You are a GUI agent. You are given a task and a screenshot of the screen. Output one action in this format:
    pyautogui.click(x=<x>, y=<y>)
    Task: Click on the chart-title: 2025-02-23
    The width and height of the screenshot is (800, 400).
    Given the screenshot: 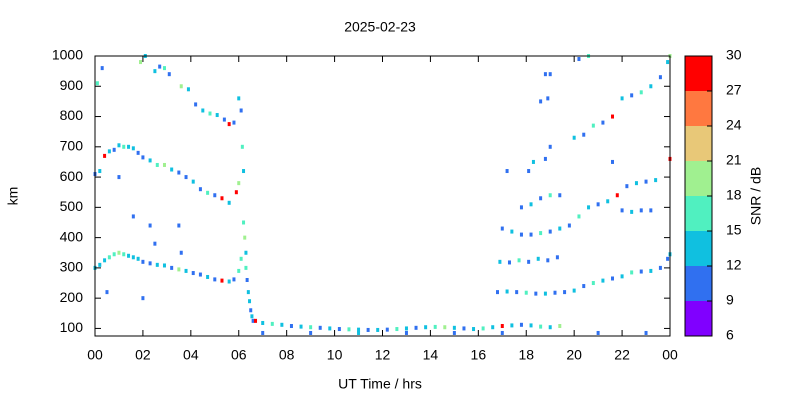 What is the action you would take?
    pyautogui.click(x=380, y=27)
    